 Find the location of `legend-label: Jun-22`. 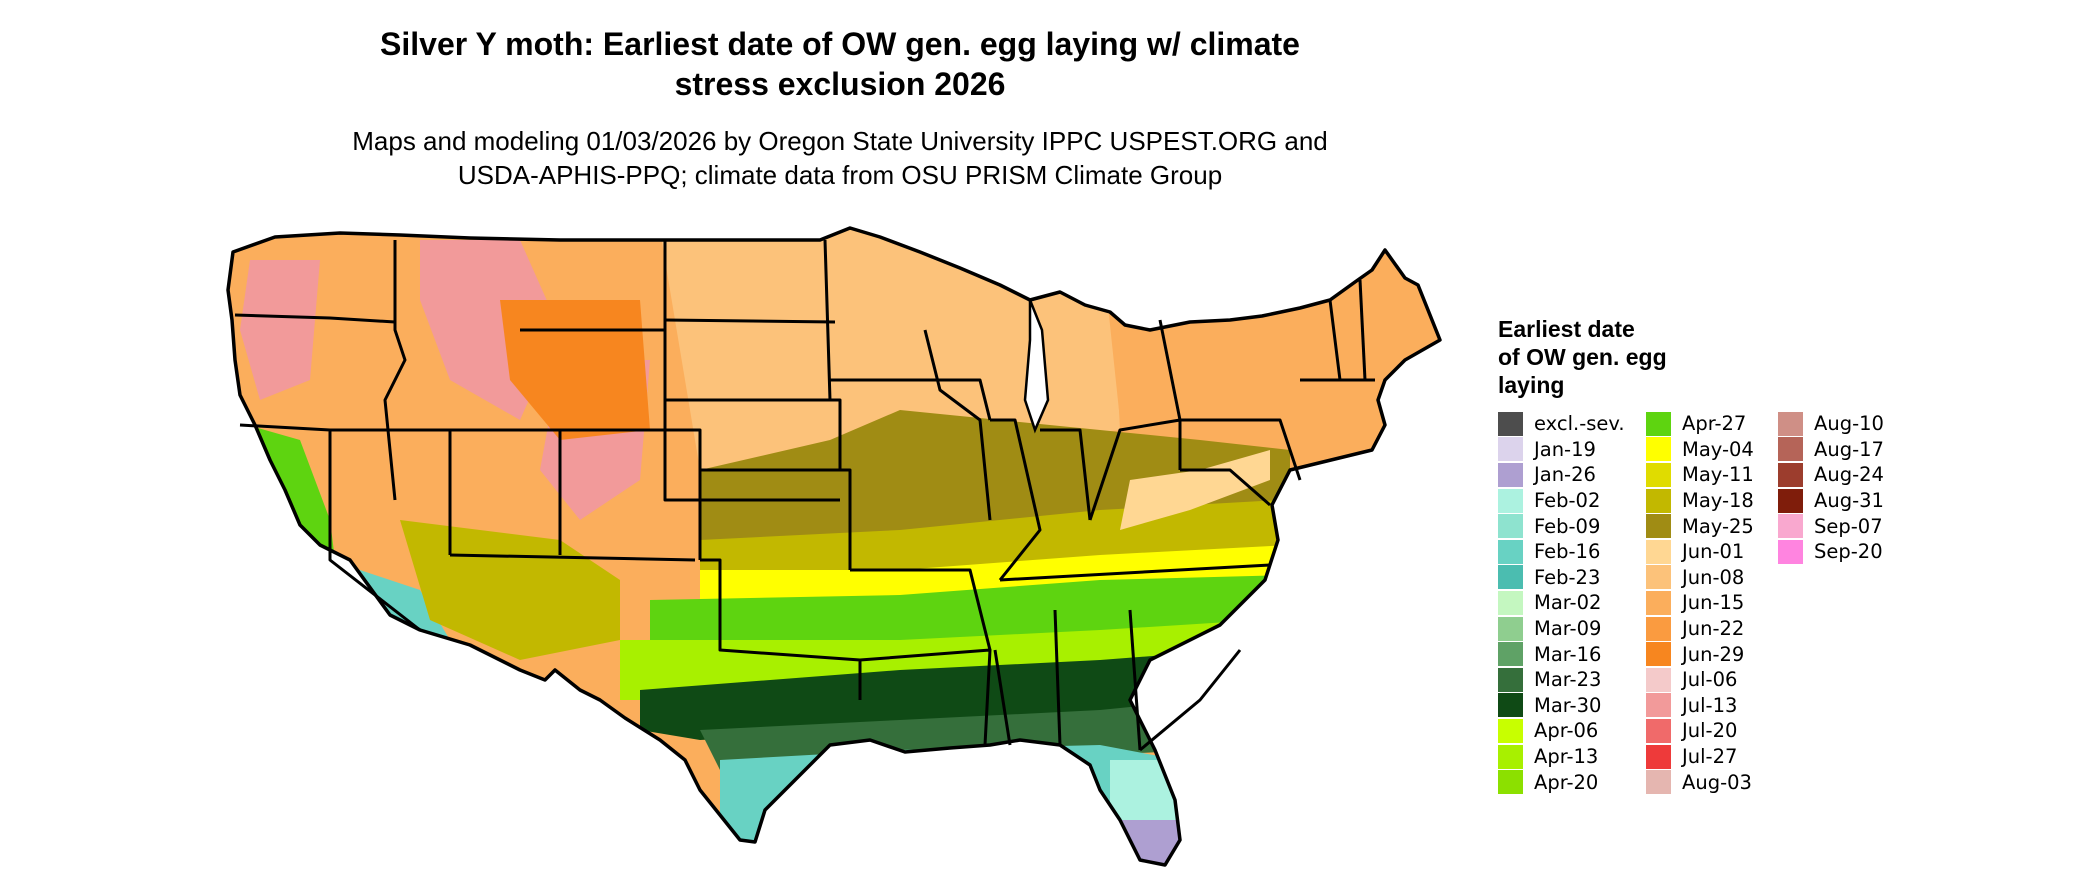

legend-label: Jun-22 is located at coordinates (1713, 629).